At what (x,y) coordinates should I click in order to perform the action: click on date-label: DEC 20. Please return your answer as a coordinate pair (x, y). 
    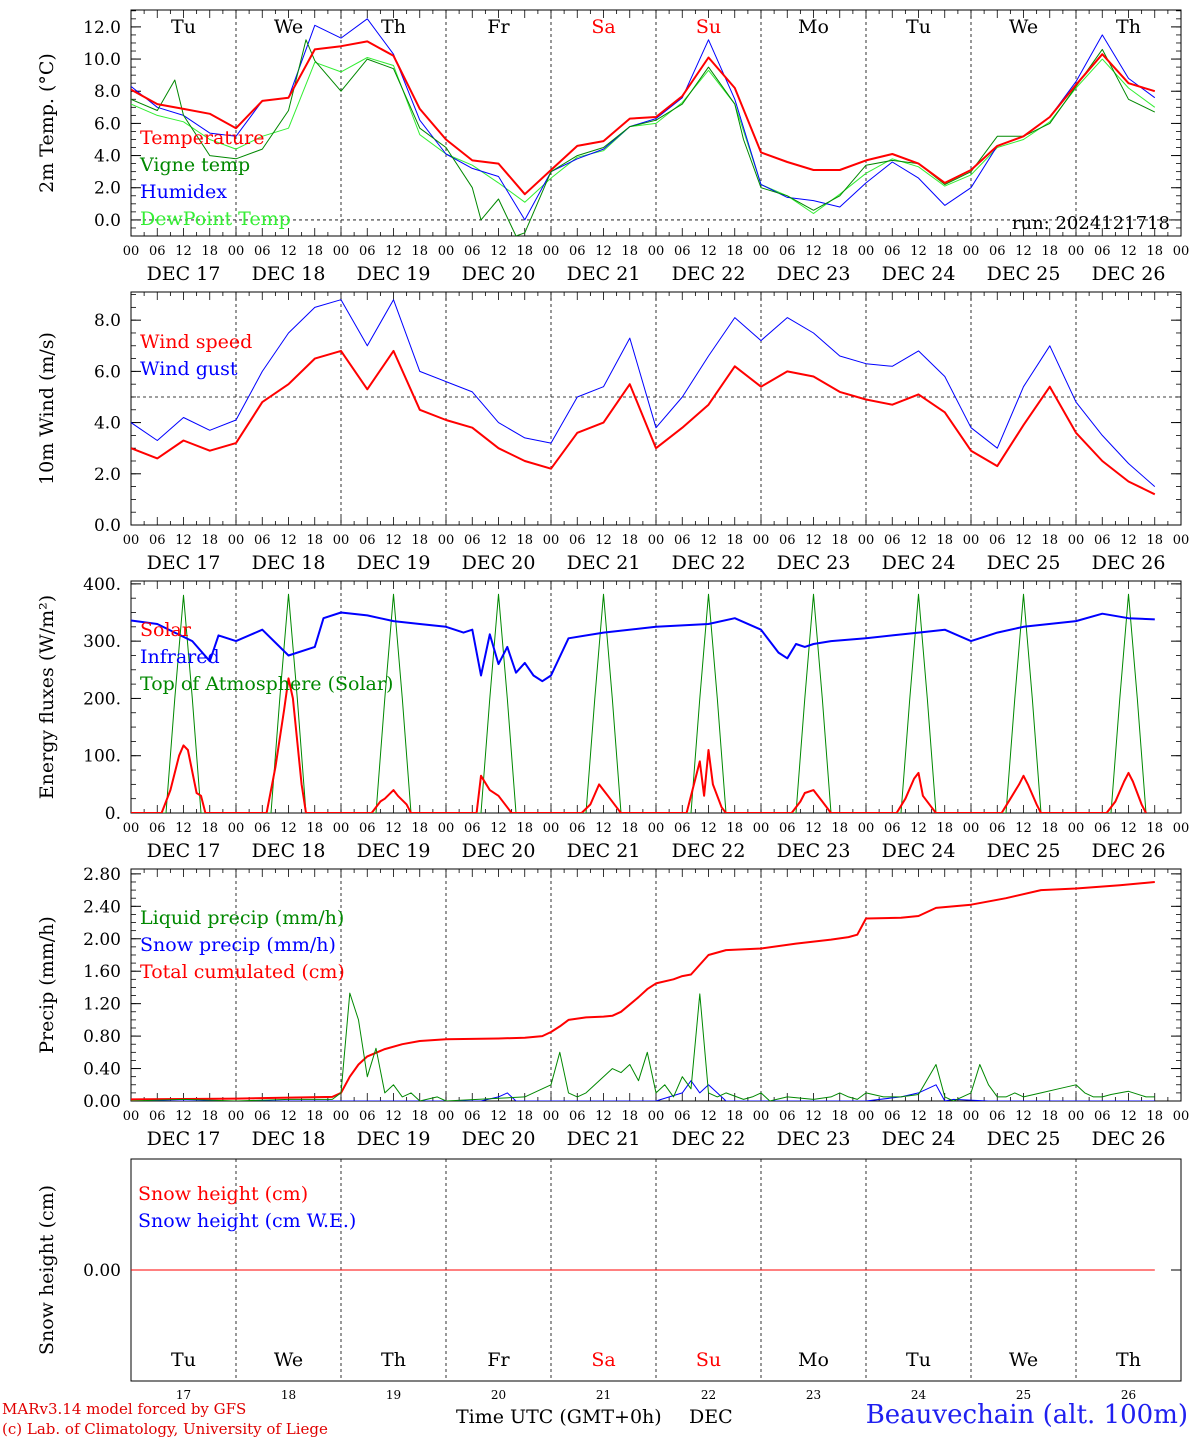
    Looking at the image, I should click on (499, 851).